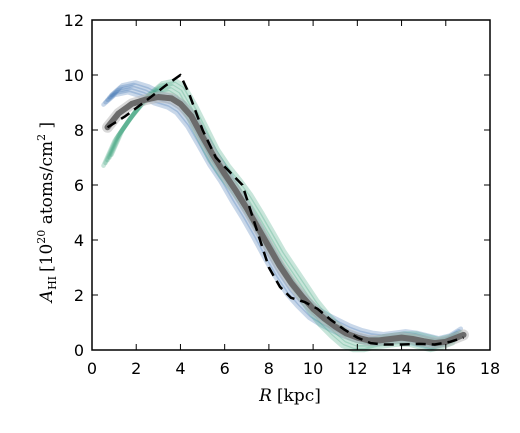  What do you see at coordinates (79, 130) in the screenshot?
I see `y-tick-label-4: 8` at bounding box center [79, 130].